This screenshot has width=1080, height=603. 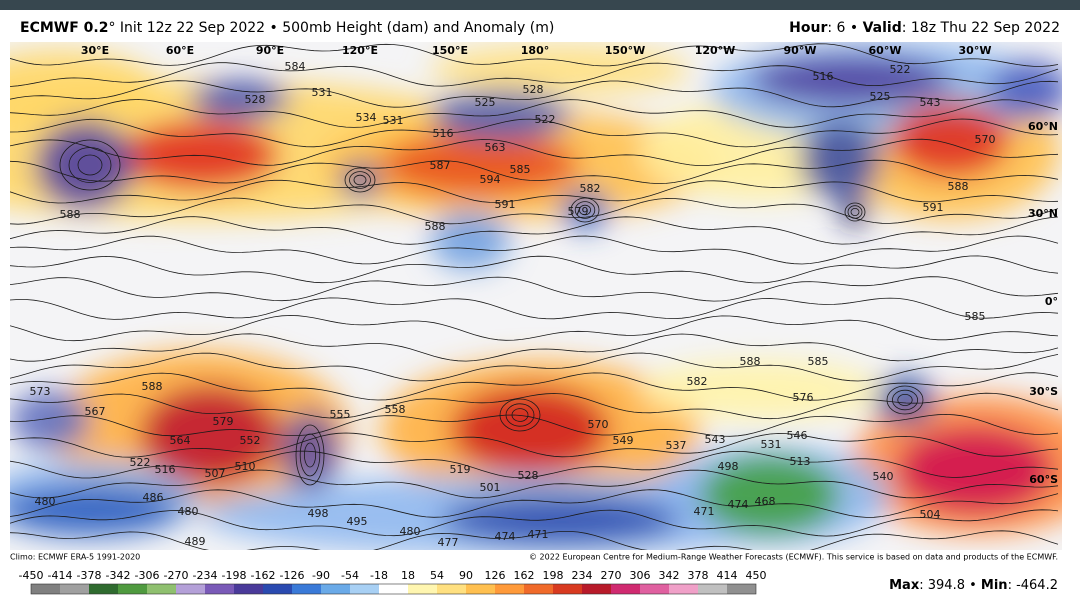 What do you see at coordinates (1043, 479) in the screenshot?
I see `latitude-label: 60°S` at bounding box center [1043, 479].